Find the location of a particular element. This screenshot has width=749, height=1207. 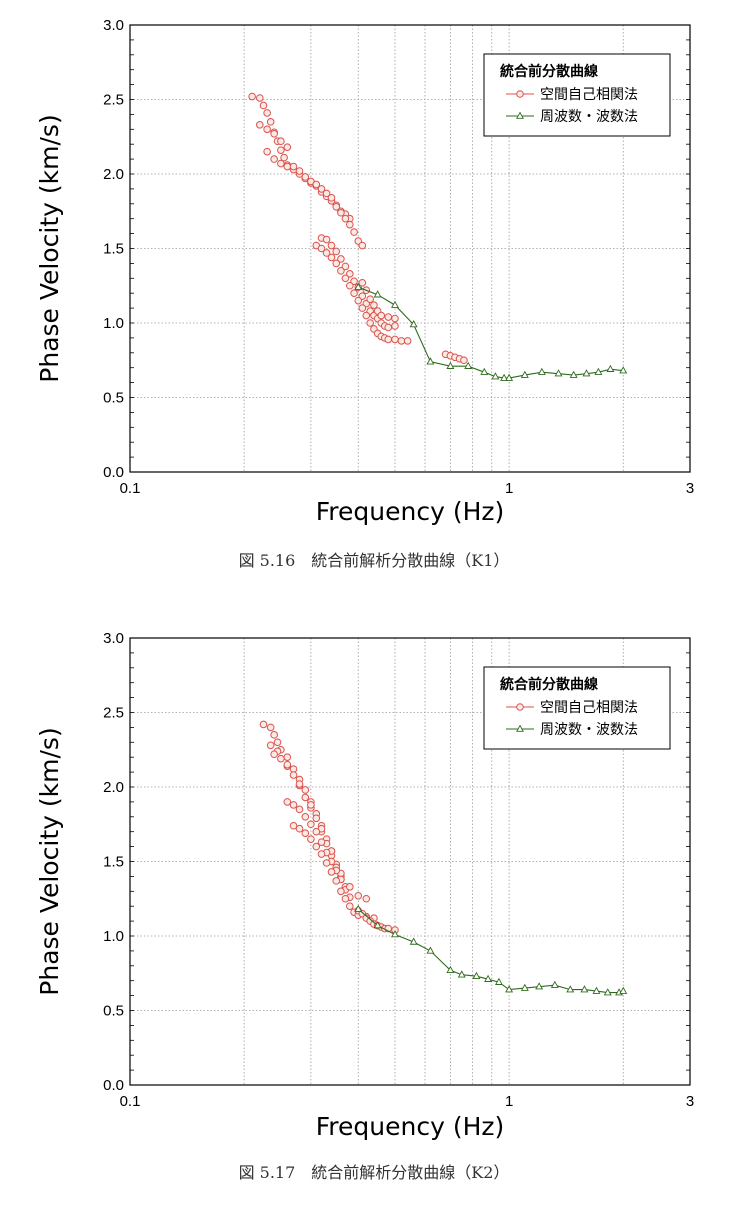

y-tick-label: 3.0 is located at coordinates (113, 638).